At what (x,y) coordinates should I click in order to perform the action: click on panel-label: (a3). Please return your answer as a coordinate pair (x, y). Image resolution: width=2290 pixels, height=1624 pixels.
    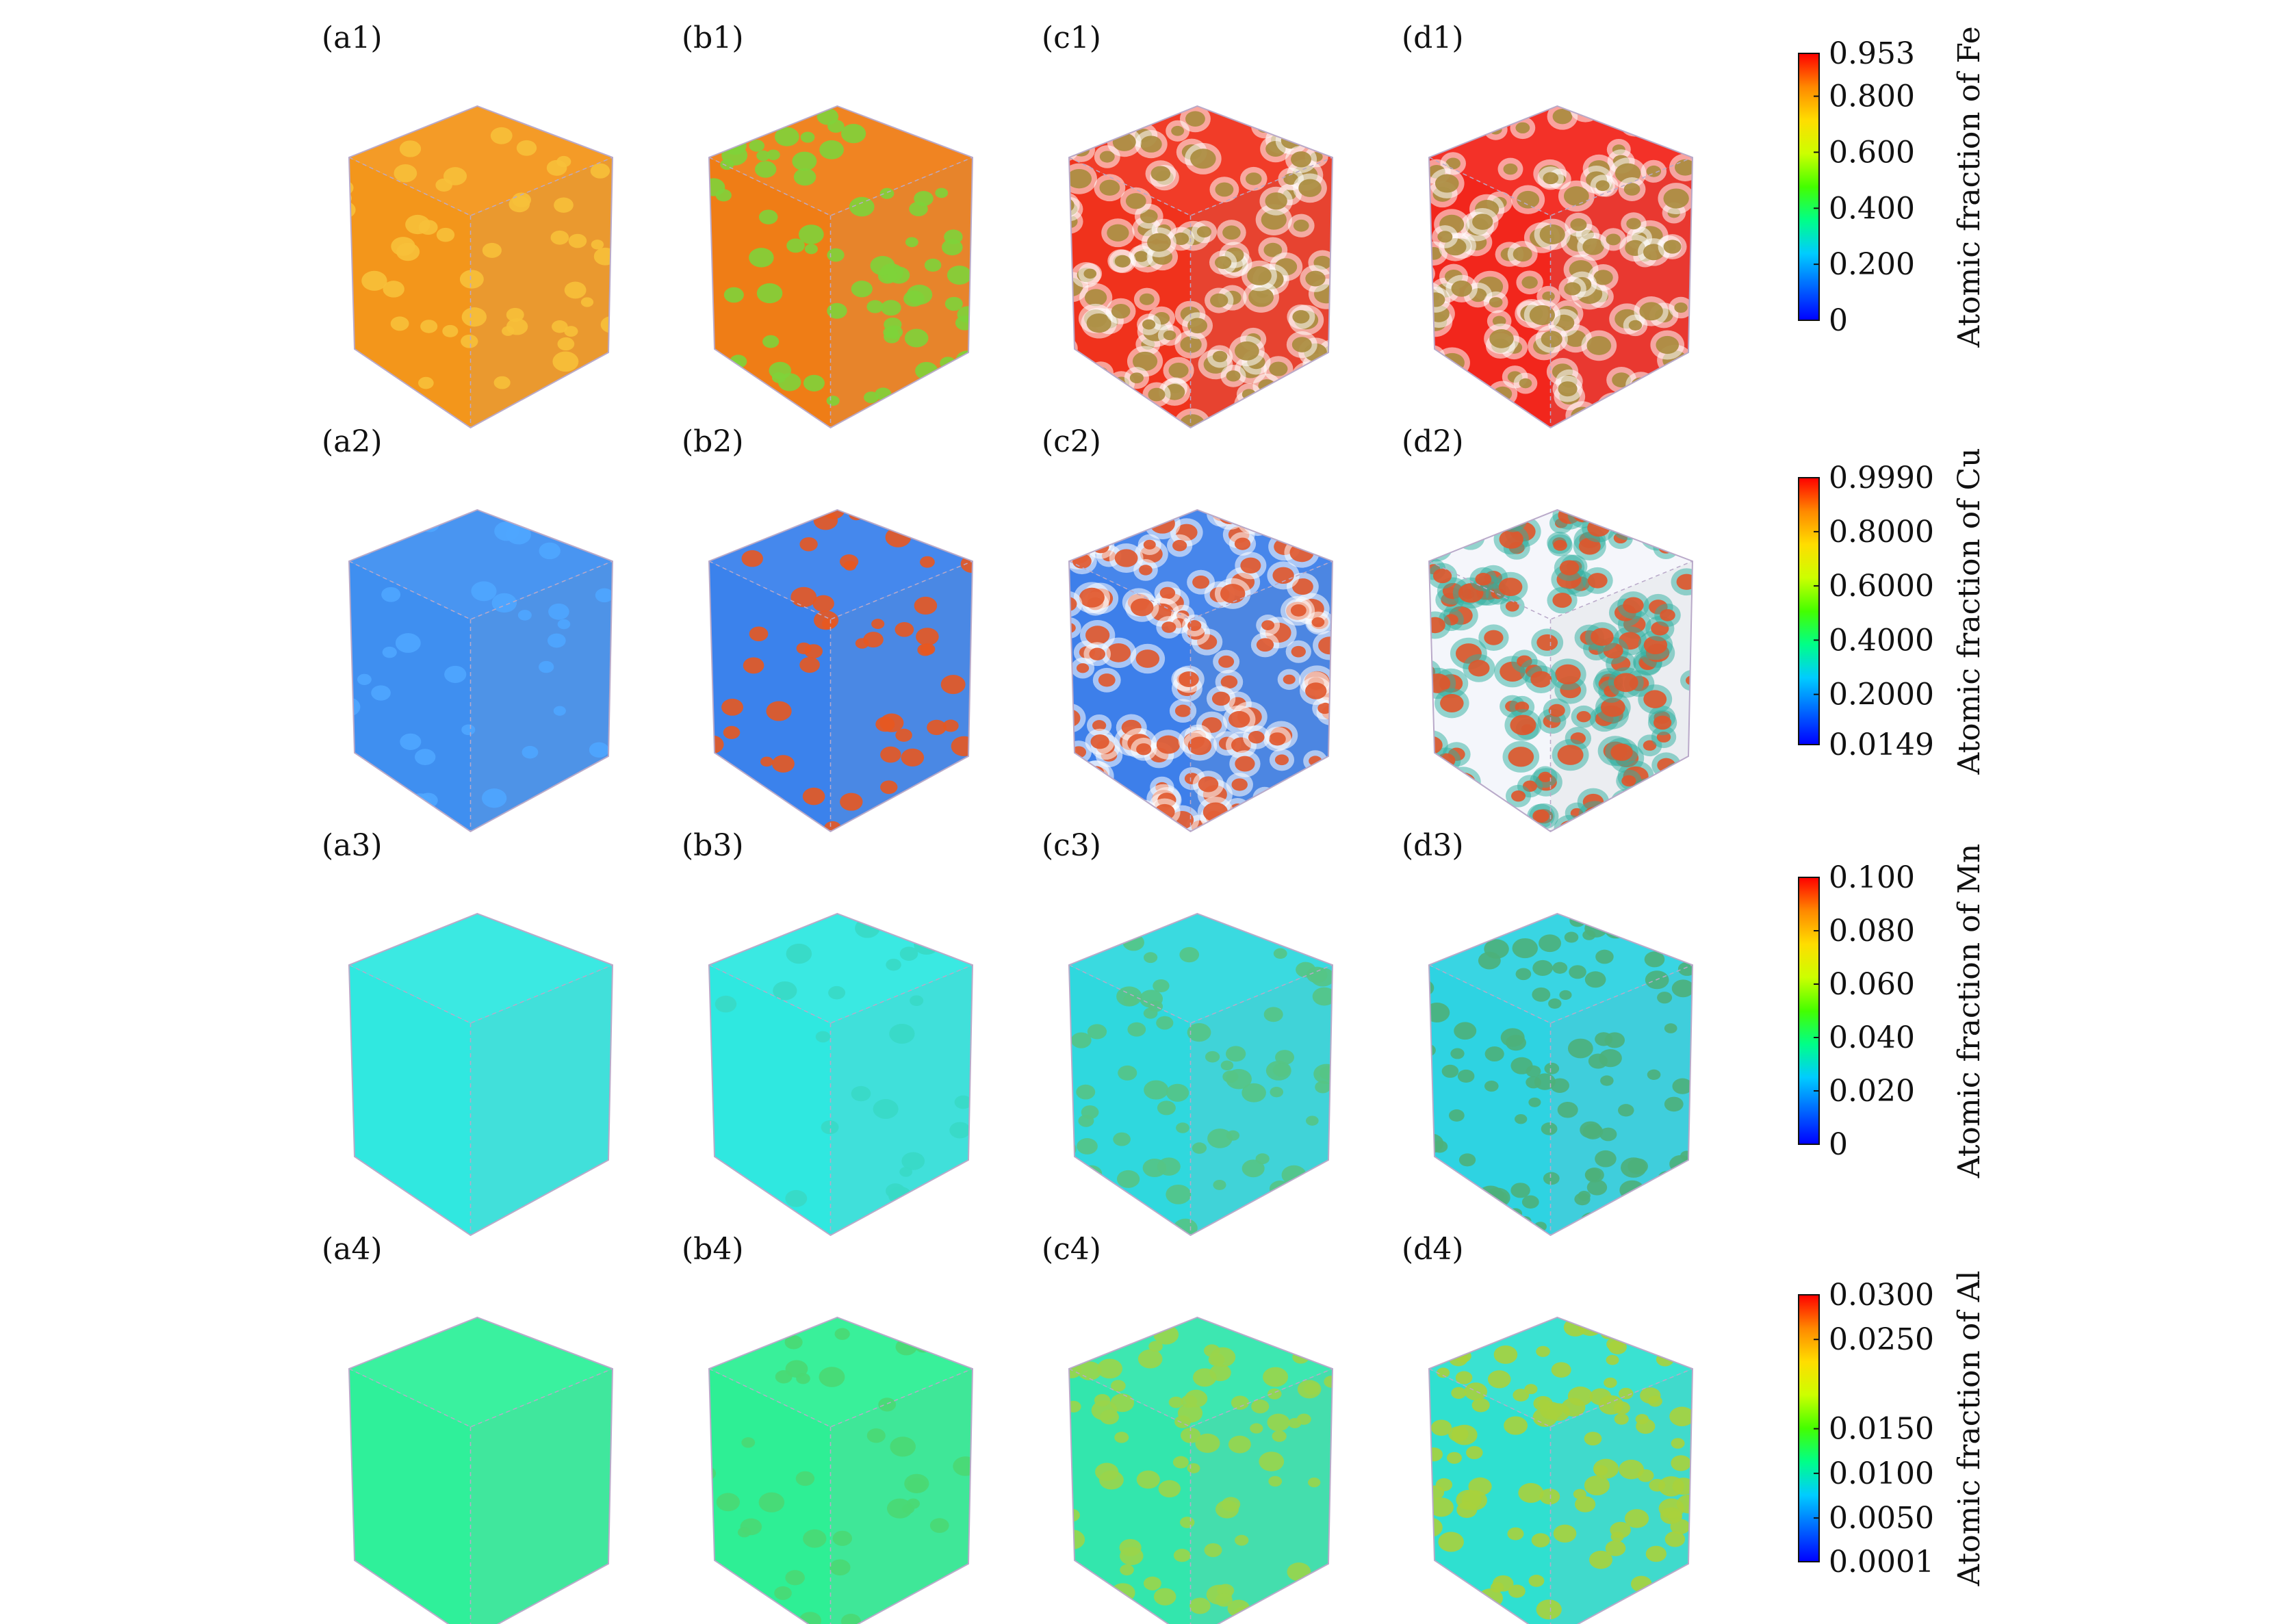
    Looking at the image, I should click on (353, 845).